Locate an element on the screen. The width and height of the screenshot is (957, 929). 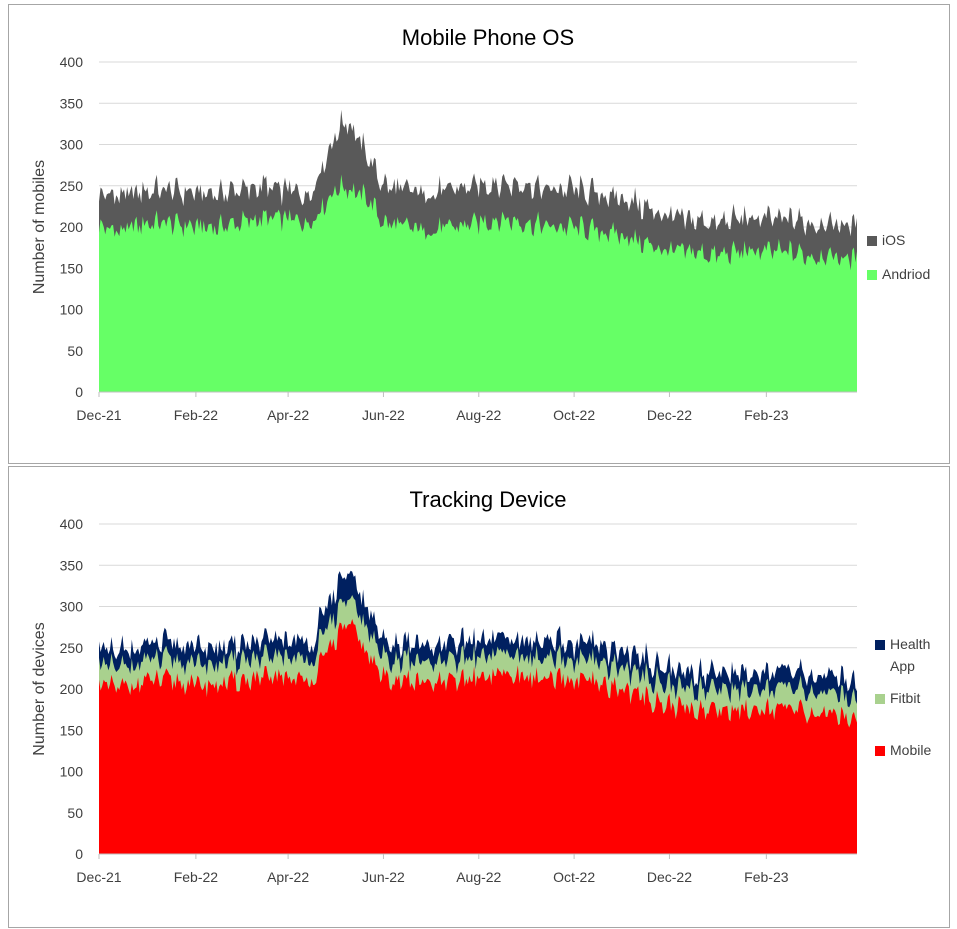
y-axis-title: Number of devices is located at coordinates (39, 688).